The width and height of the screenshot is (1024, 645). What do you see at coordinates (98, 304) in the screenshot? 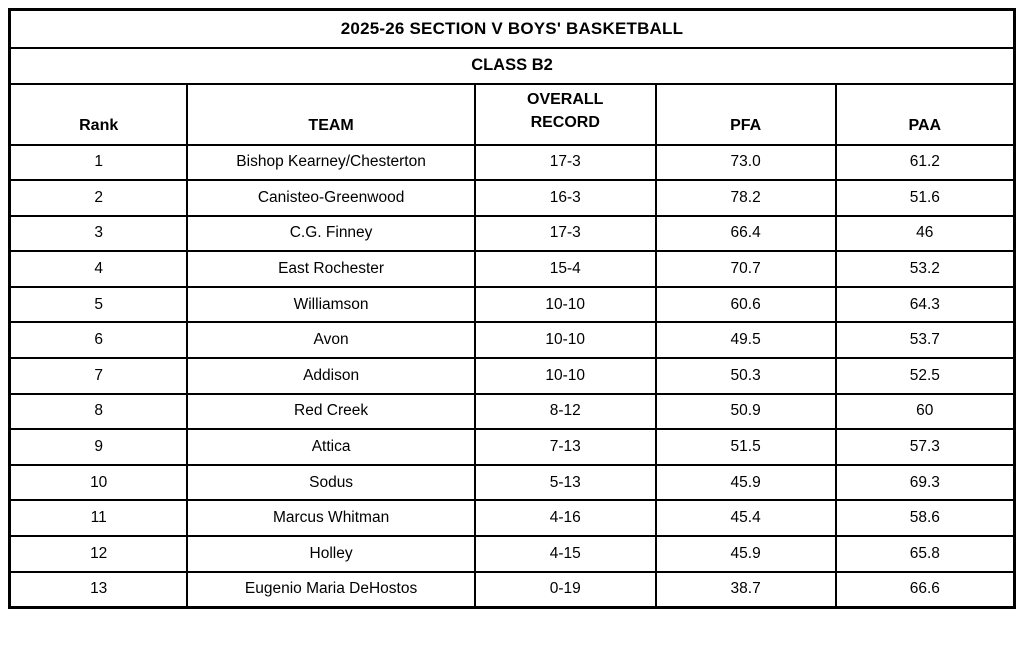
I see `cell-rank: 5` at bounding box center [98, 304].